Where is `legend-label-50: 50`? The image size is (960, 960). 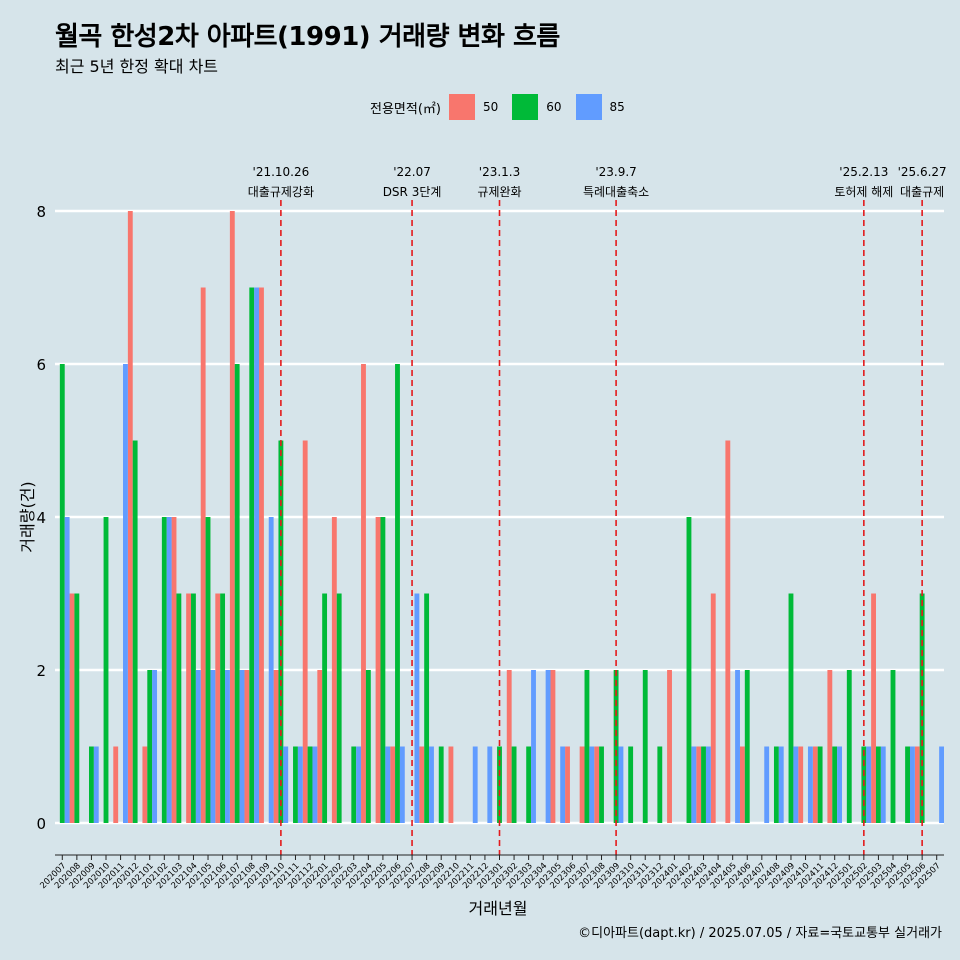
legend-label-50: 50 is located at coordinates (490, 107).